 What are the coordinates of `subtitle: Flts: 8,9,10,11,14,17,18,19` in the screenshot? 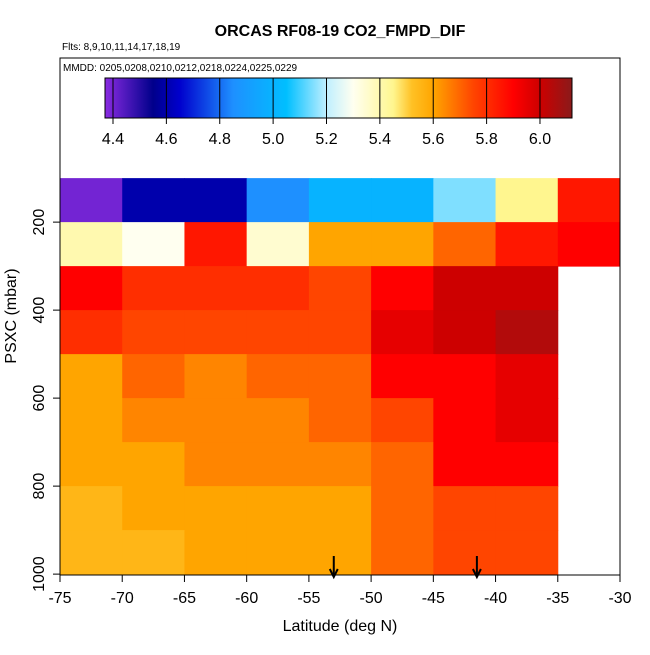 It's located at (121, 47).